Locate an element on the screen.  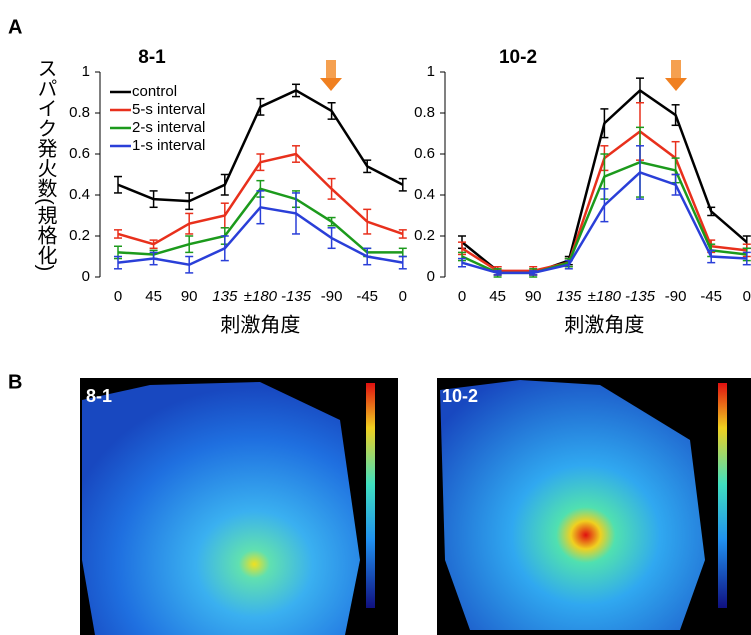
panel-label: B is located at coordinates (15, 382).